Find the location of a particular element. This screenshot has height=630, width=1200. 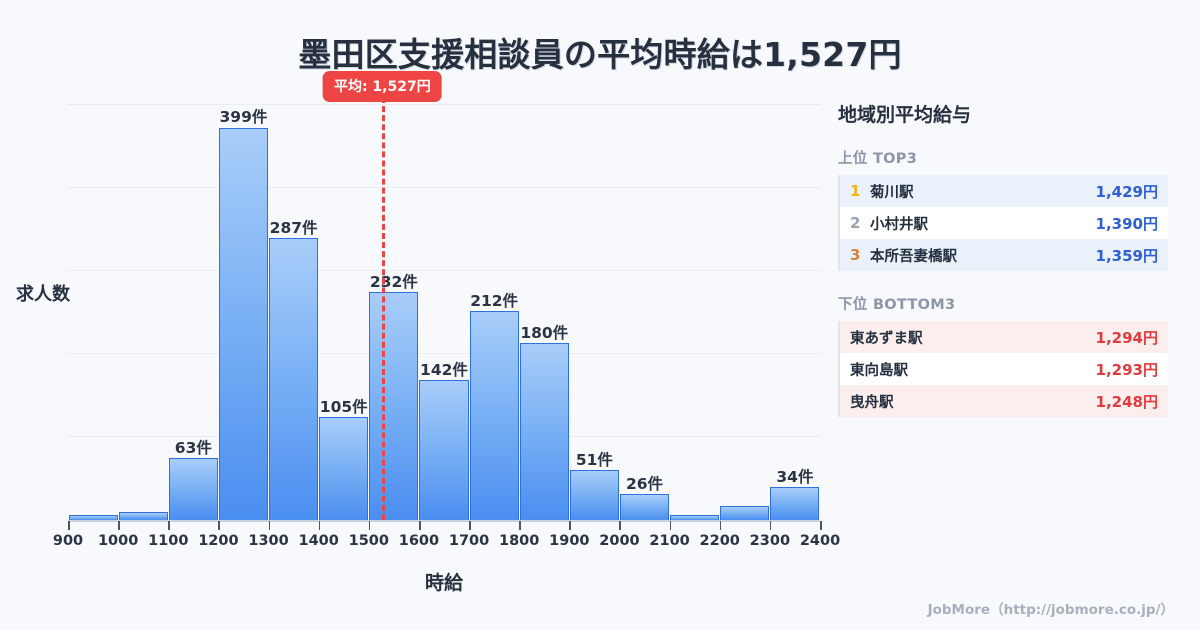

axis-tick-label: 1900 is located at coordinates (569, 541).